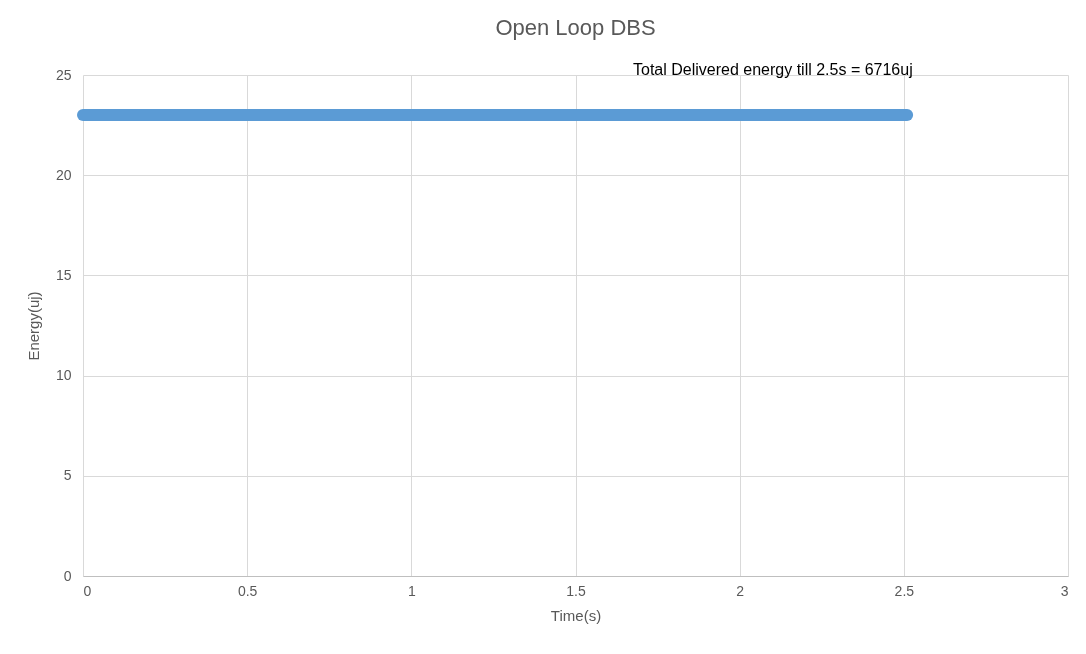 This screenshot has height=654, width=1086. Describe the element at coordinates (67, 475) in the screenshot. I see `y-tick-label: 5` at that location.